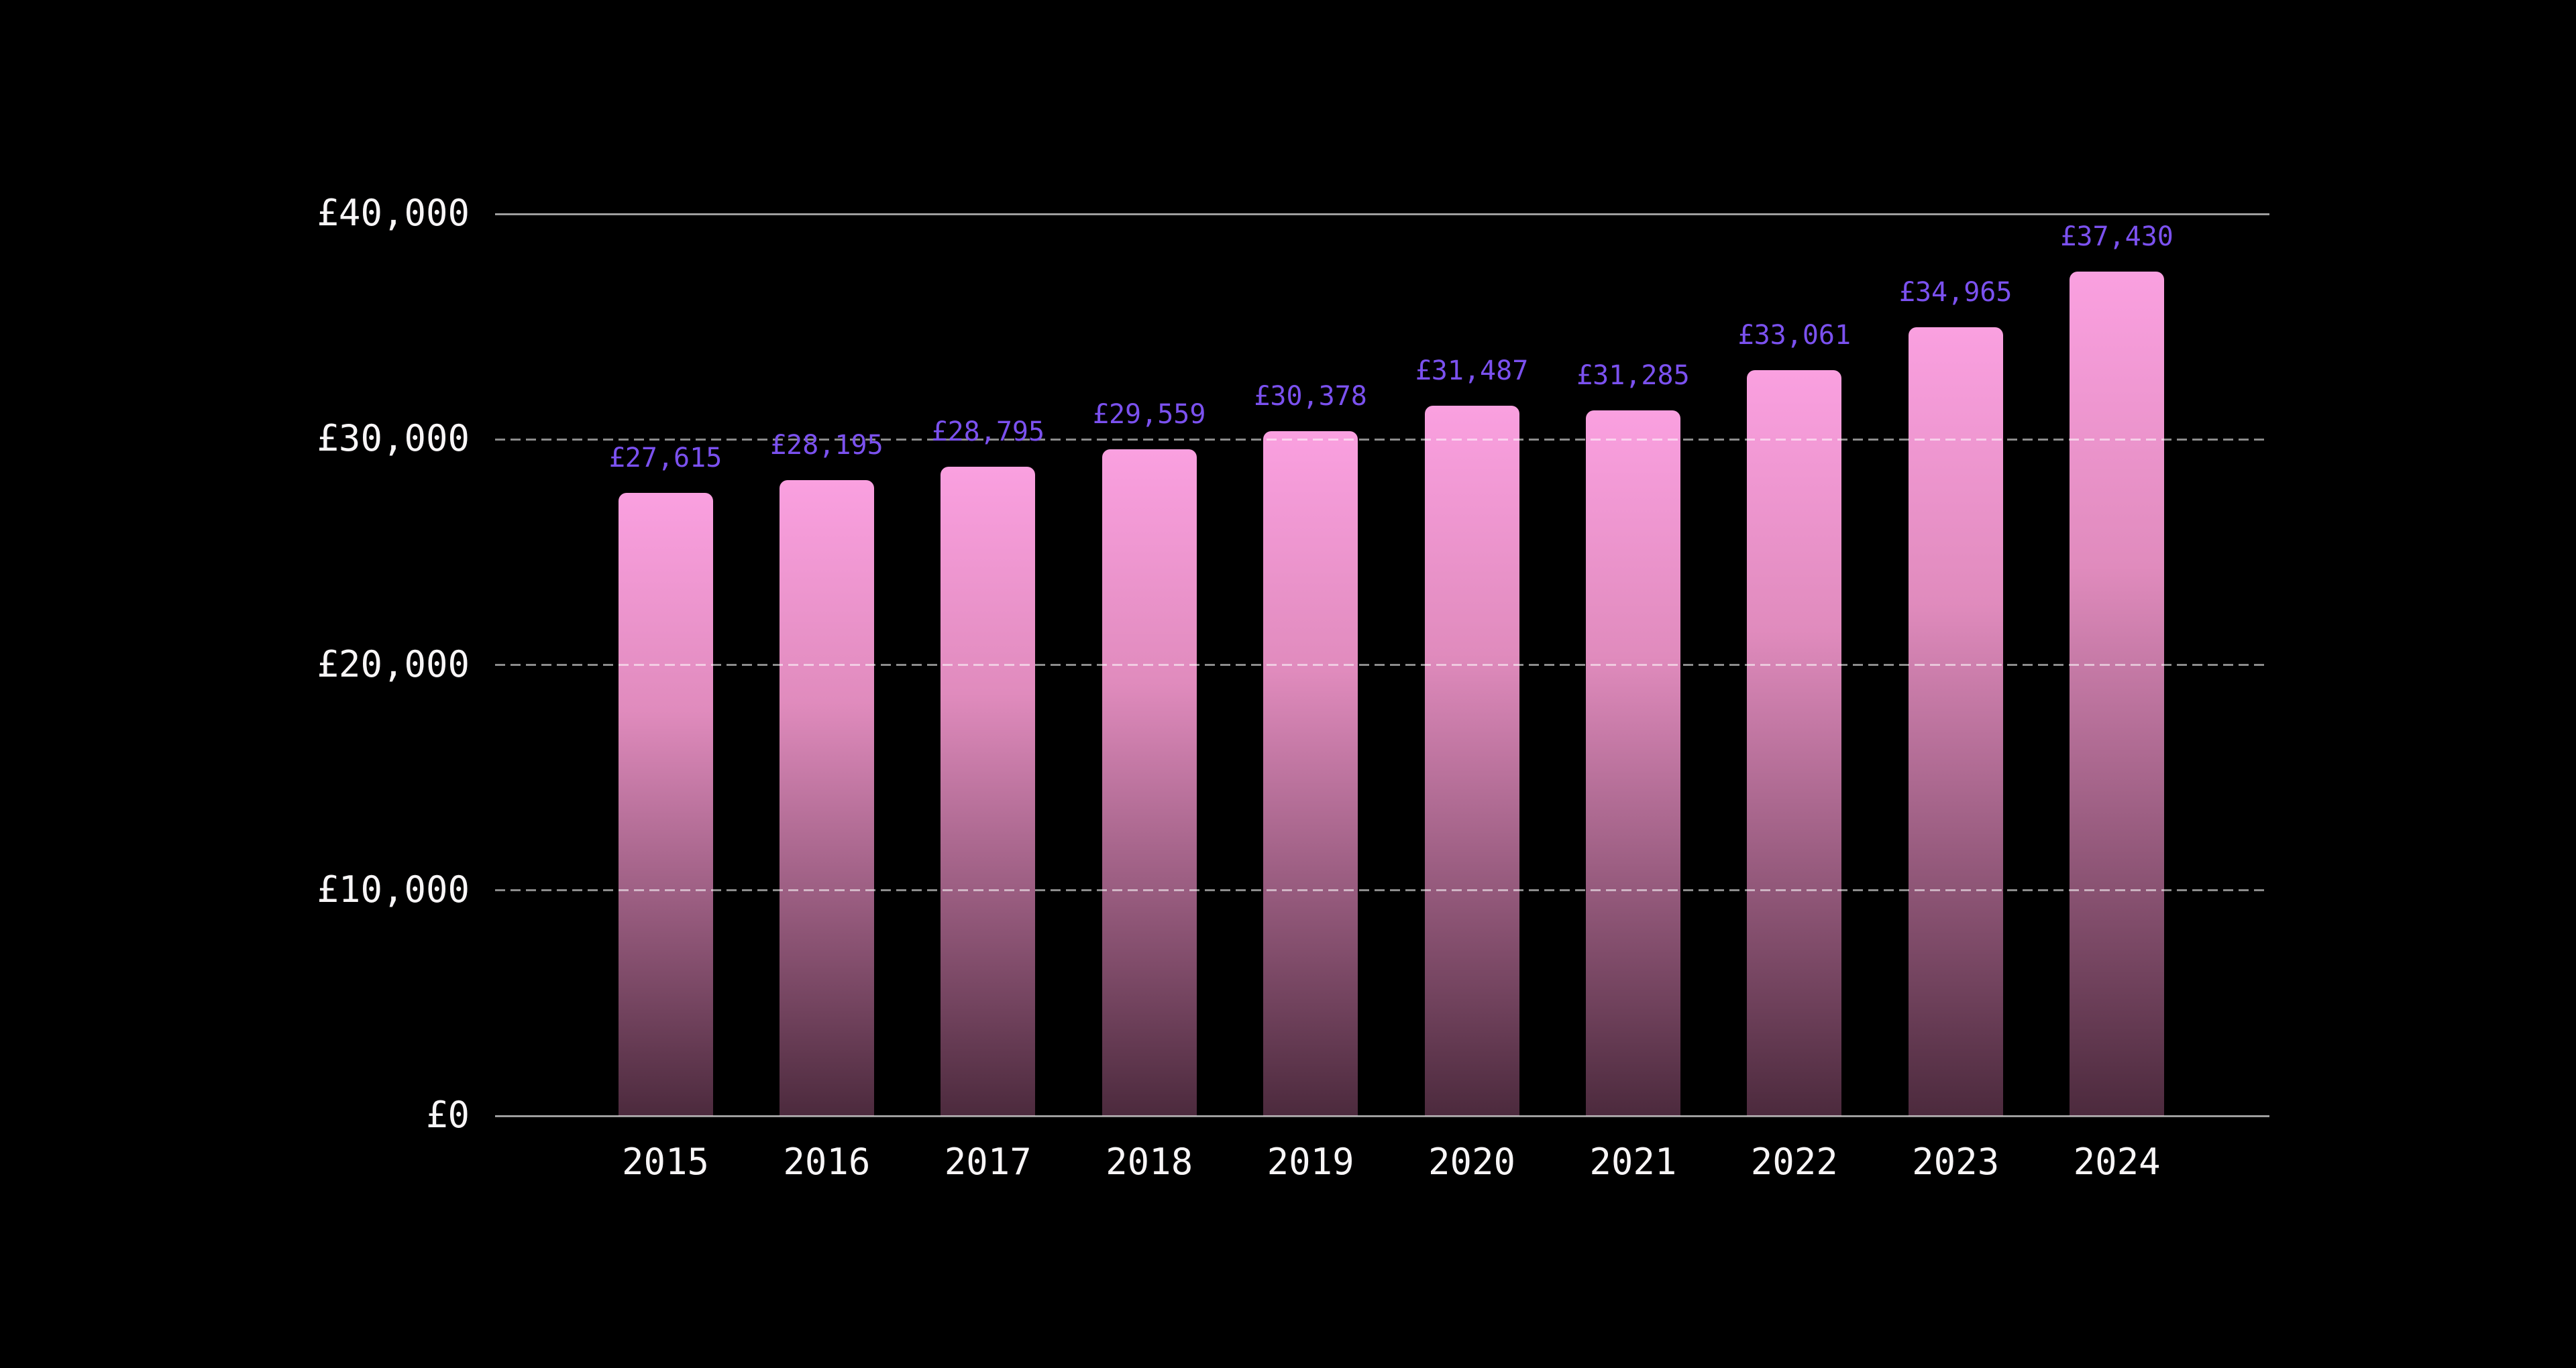 This screenshot has height=1368, width=2576. Describe the element at coordinates (1956, 1162) in the screenshot. I see `x-tick-label: 2023` at that location.